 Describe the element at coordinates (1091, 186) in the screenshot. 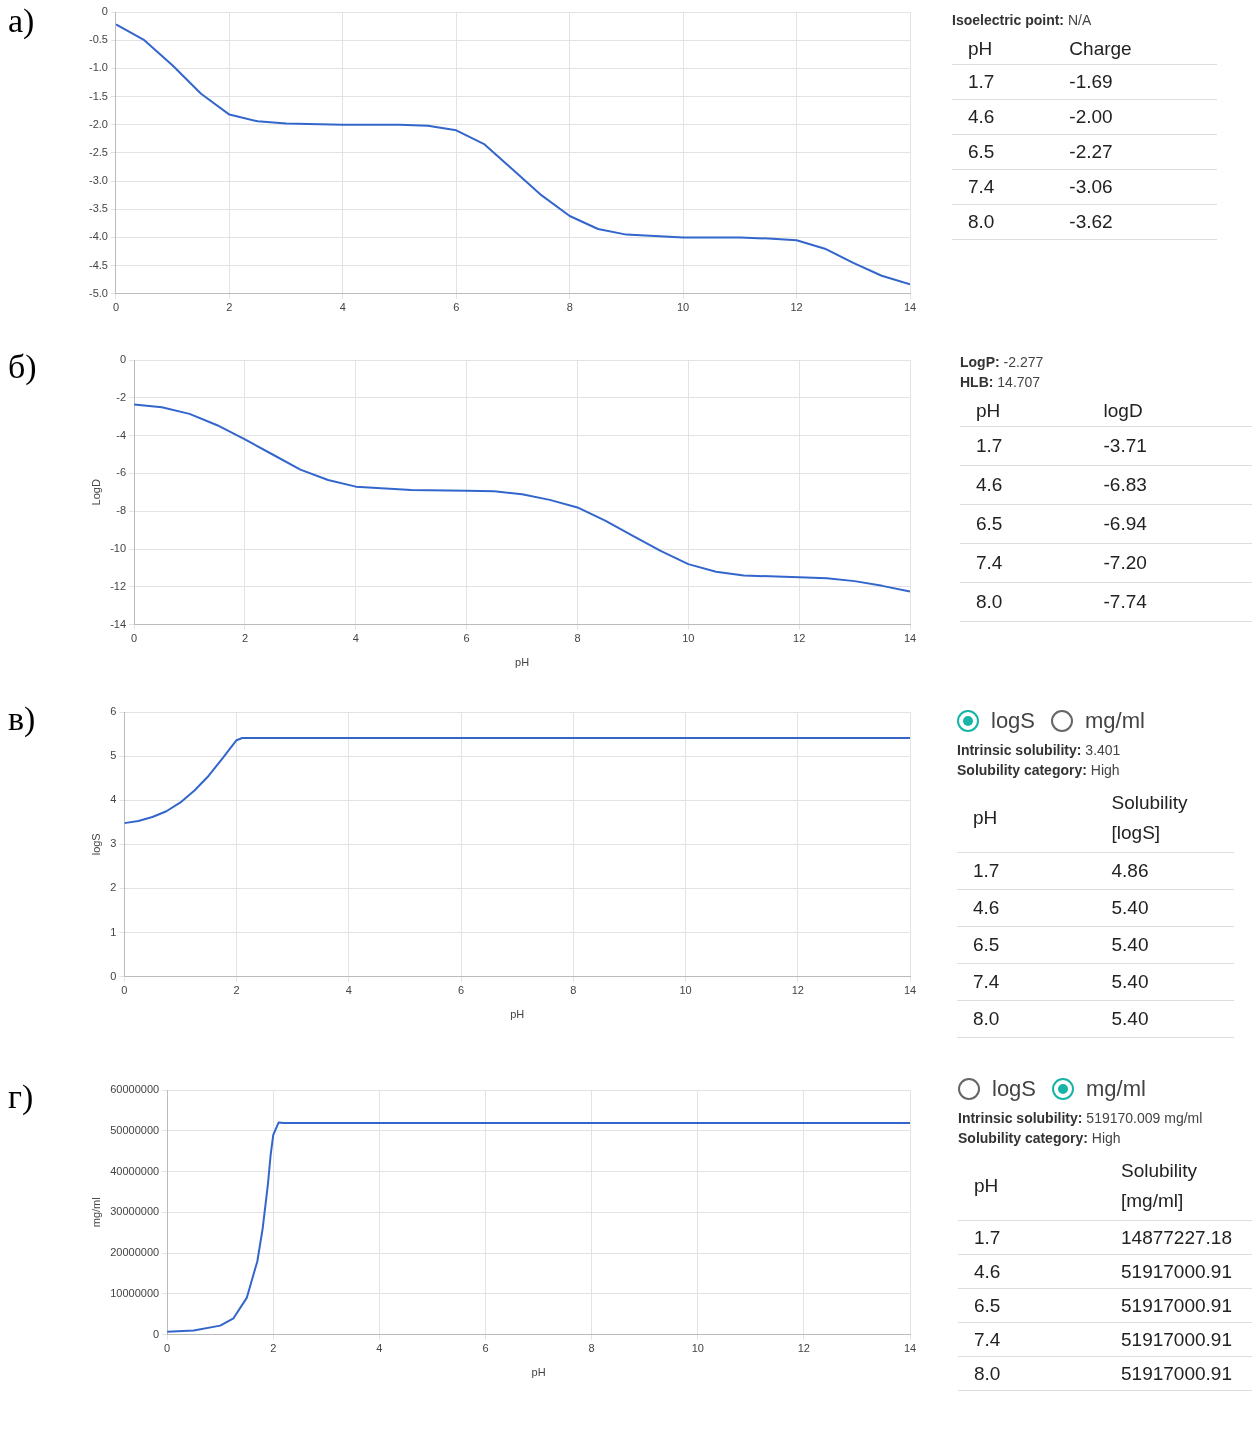

I see `text: -3.06` at that location.